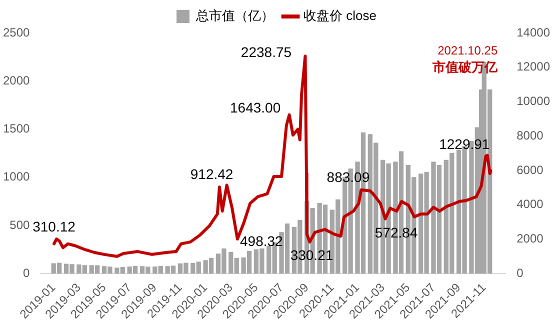 This screenshot has height=325, width=555. What do you see at coordinates (16, 177) in the screenshot?
I see `y-tick-label: 1000` at bounding box center [16, 177].